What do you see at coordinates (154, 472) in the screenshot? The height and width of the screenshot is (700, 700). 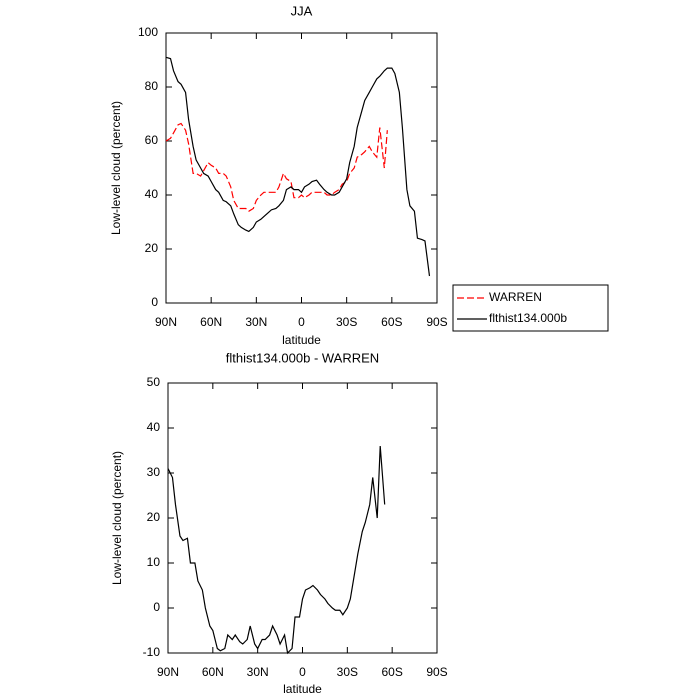 I see `y-tick-label: 30` at bounding box center [154, 472].